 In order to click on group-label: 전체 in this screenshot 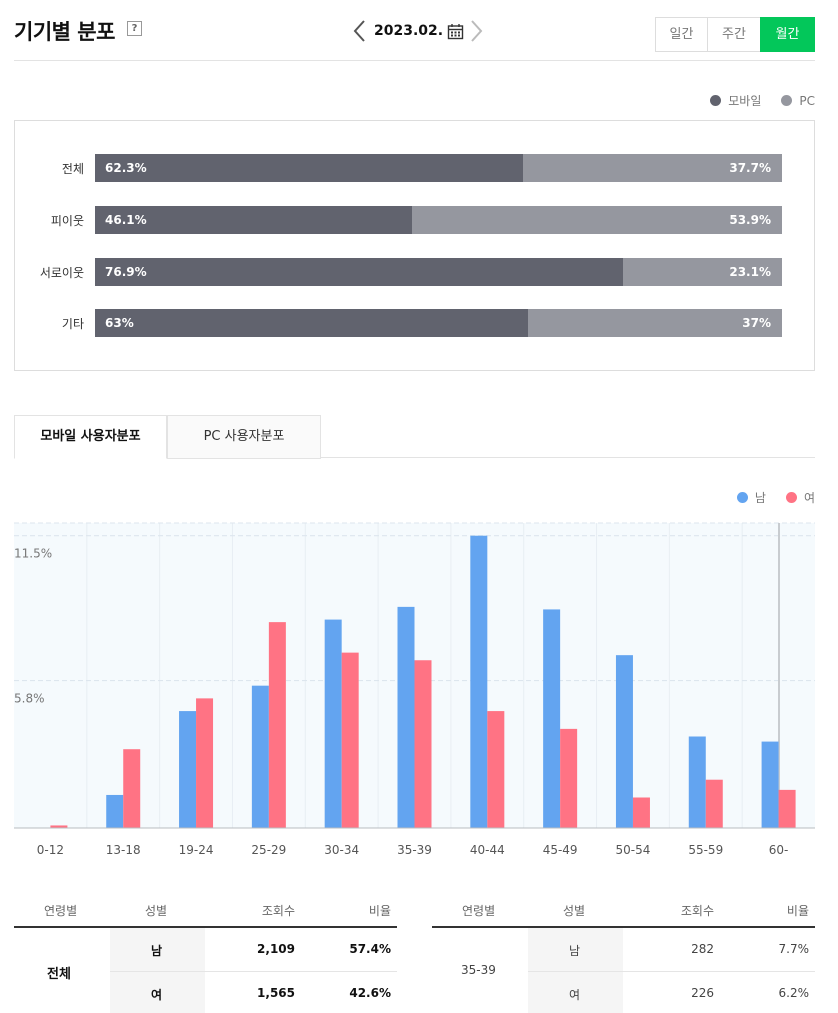, I will do `click(59, 974)`.